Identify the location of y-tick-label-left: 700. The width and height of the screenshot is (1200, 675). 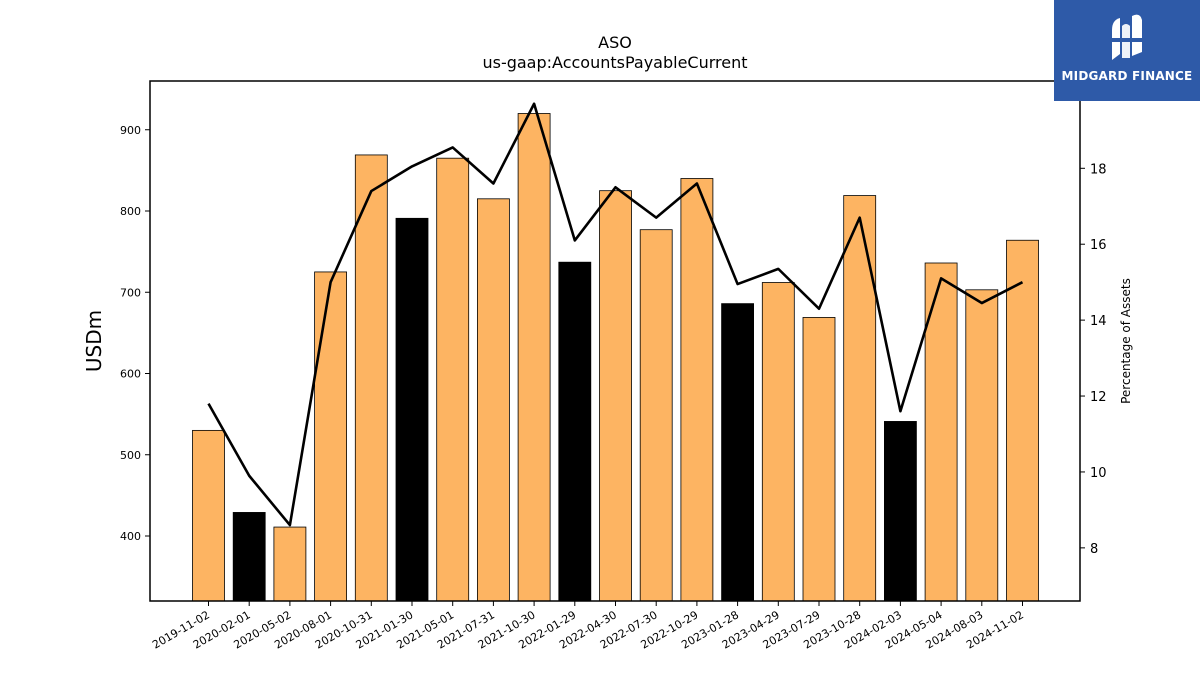
(130, 292).